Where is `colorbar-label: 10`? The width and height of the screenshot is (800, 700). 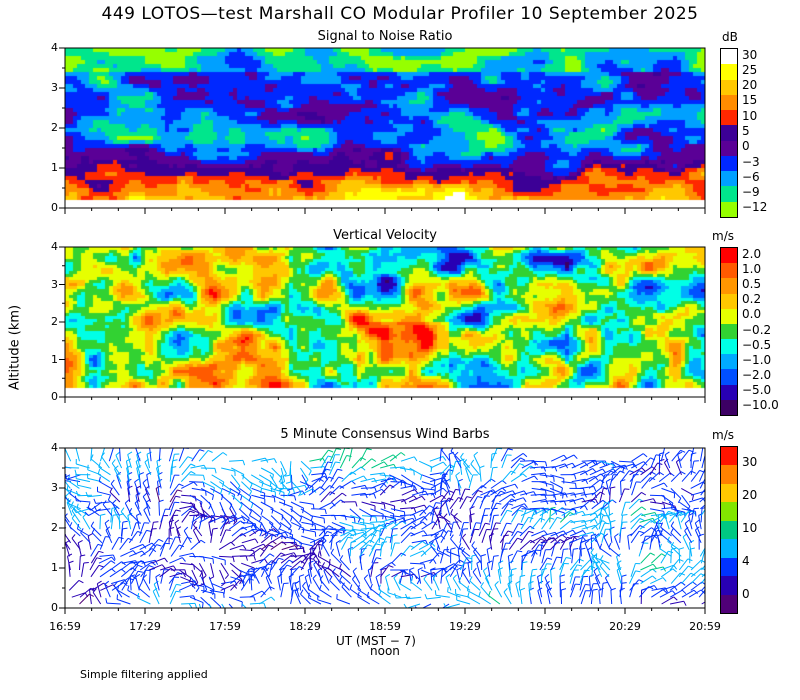 colorbar-label: 10 is located at coordinates (750, 528).